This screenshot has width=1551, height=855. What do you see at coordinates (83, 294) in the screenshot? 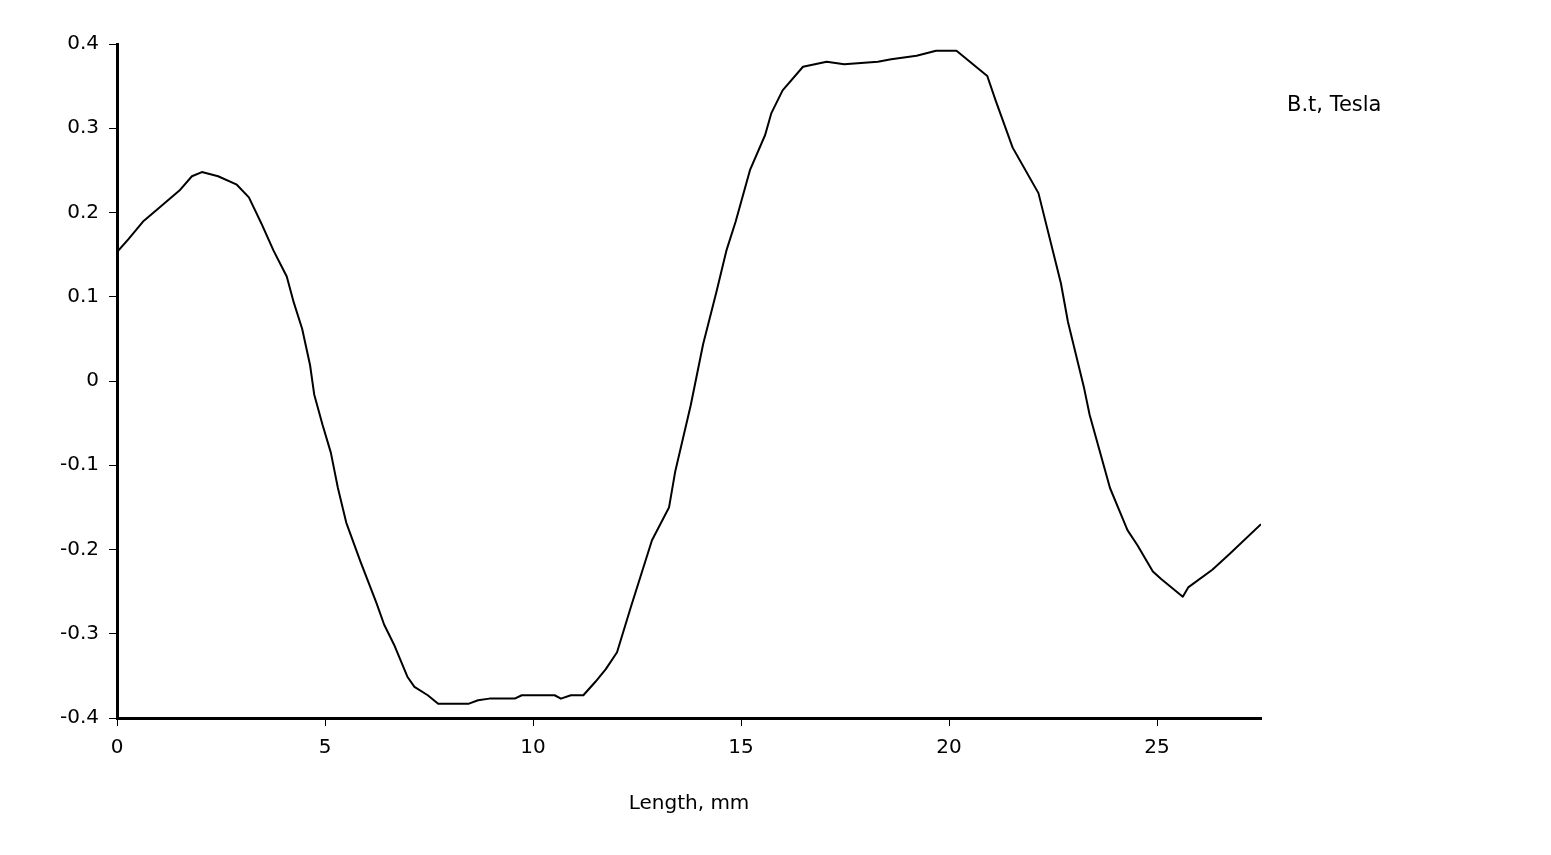
I see `y-tick-label: 0.1` at bounding box center [83, 294].